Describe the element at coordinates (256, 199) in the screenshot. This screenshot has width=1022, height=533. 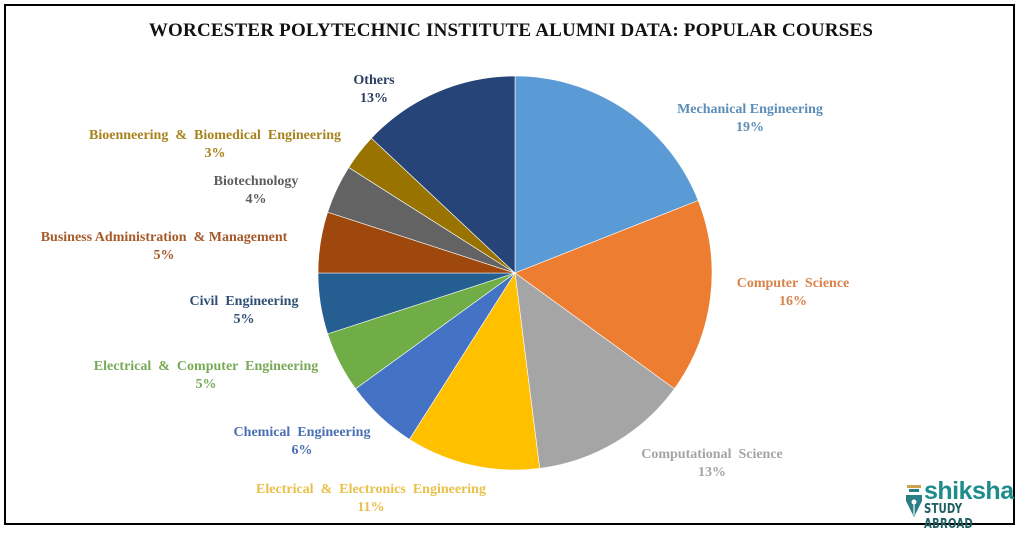
I see `data-label-percent: 4%` at that location.